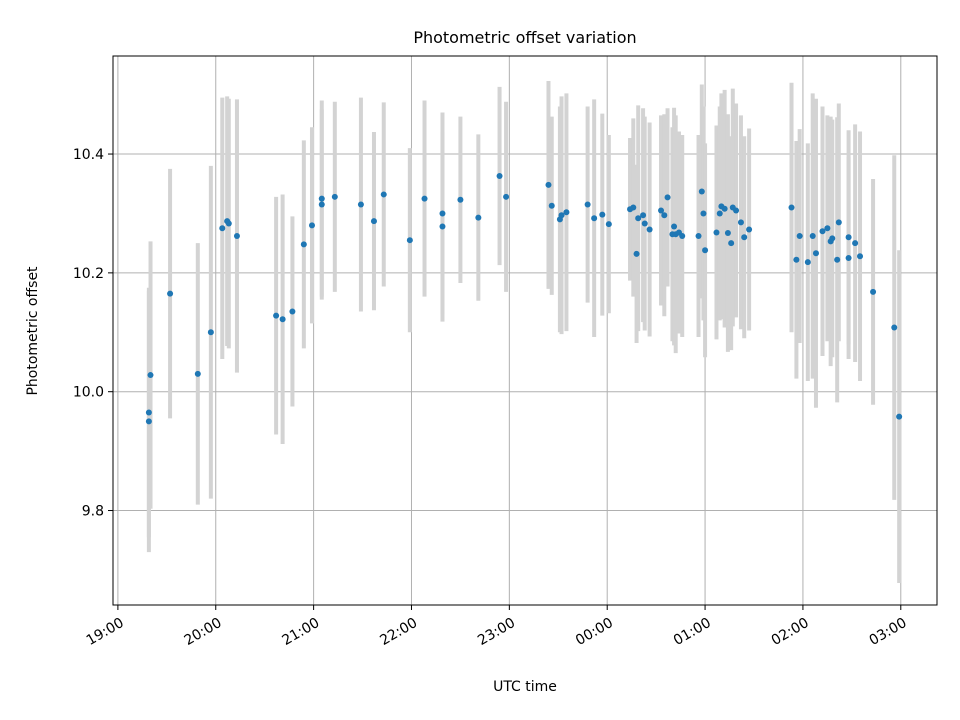 The height and width of the screenshot is (720, 960). What do you see at coordinates (93, 333) in the screenshot?
I see `y-axis: 9.8 10.0 10.2 10.4` at bounding box center [93, 333].